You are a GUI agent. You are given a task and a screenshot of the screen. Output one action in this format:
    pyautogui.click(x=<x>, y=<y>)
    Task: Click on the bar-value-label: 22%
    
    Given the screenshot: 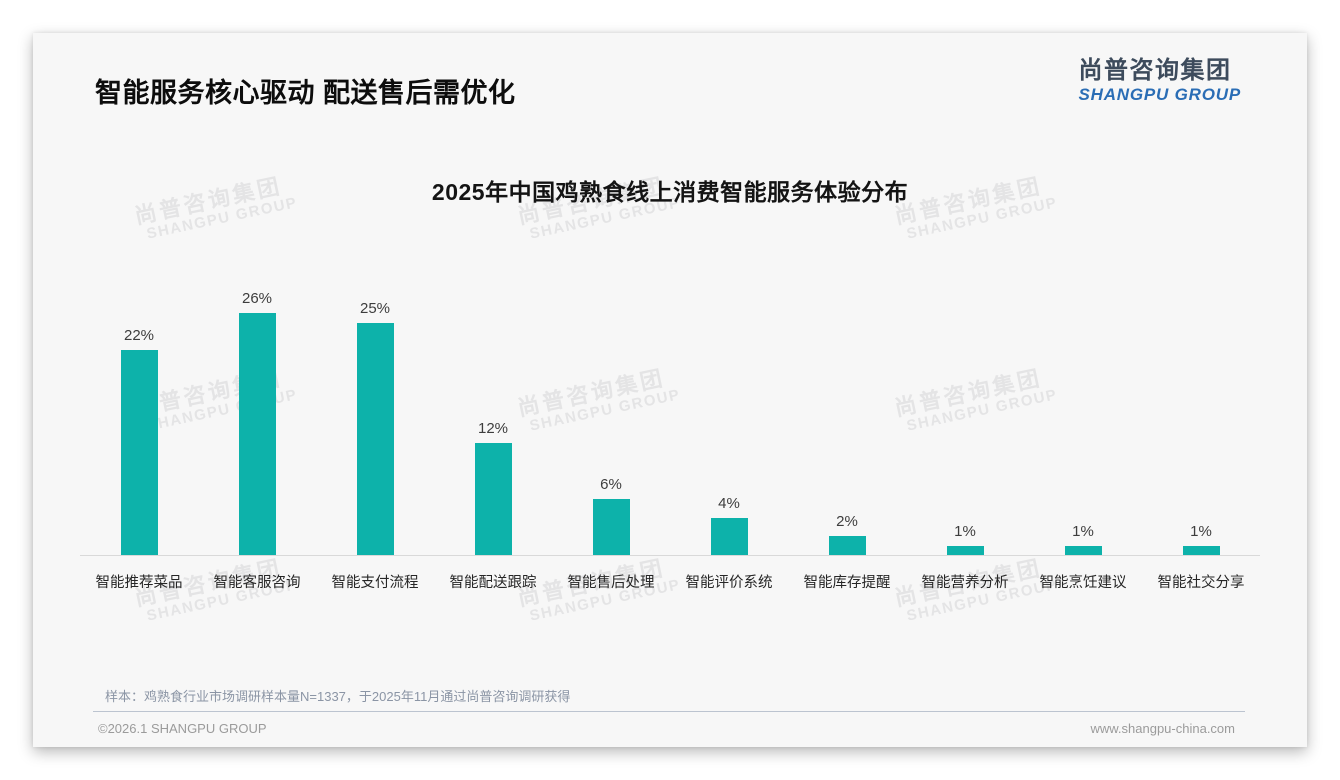 What is the action you would take?
    pyautogui.click(x=139, y=336)
    